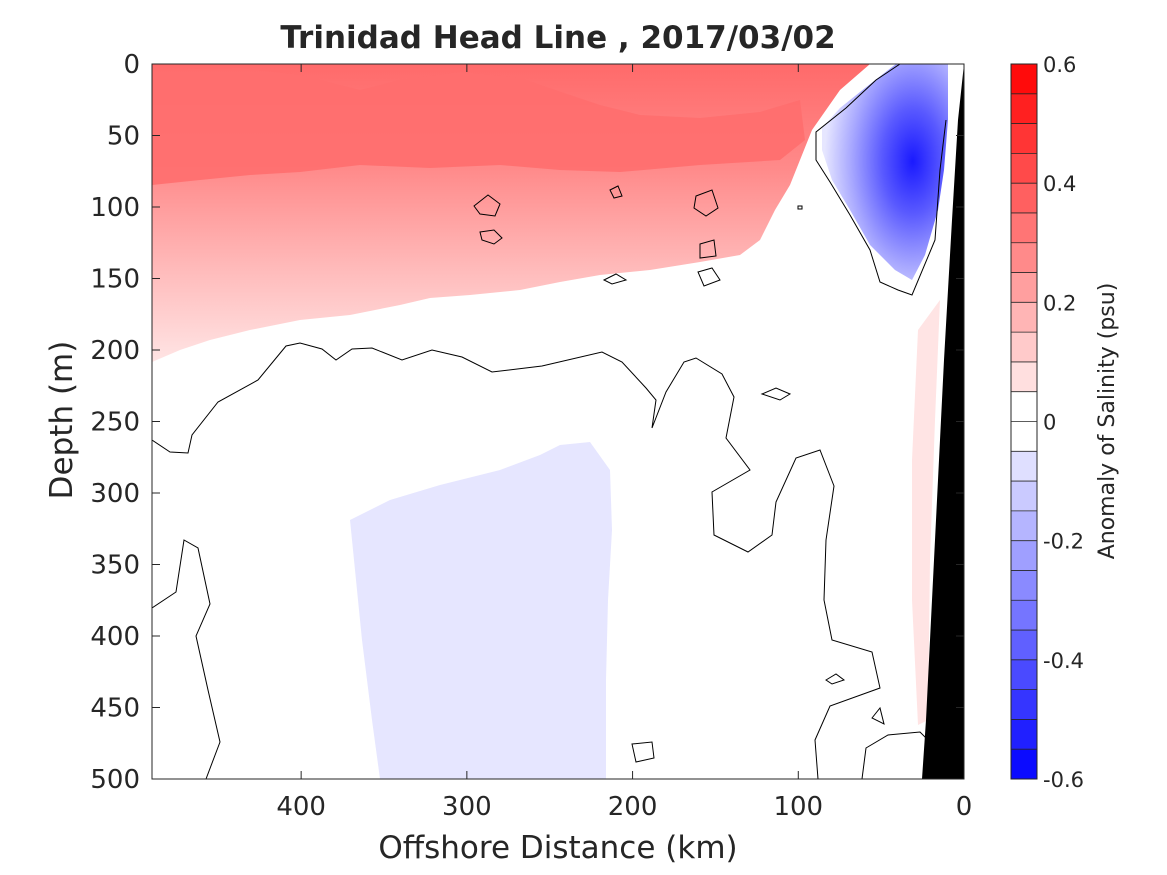 This screenshot has height=875, width=1167. I want to click on colorbar, so click(1024, 422).